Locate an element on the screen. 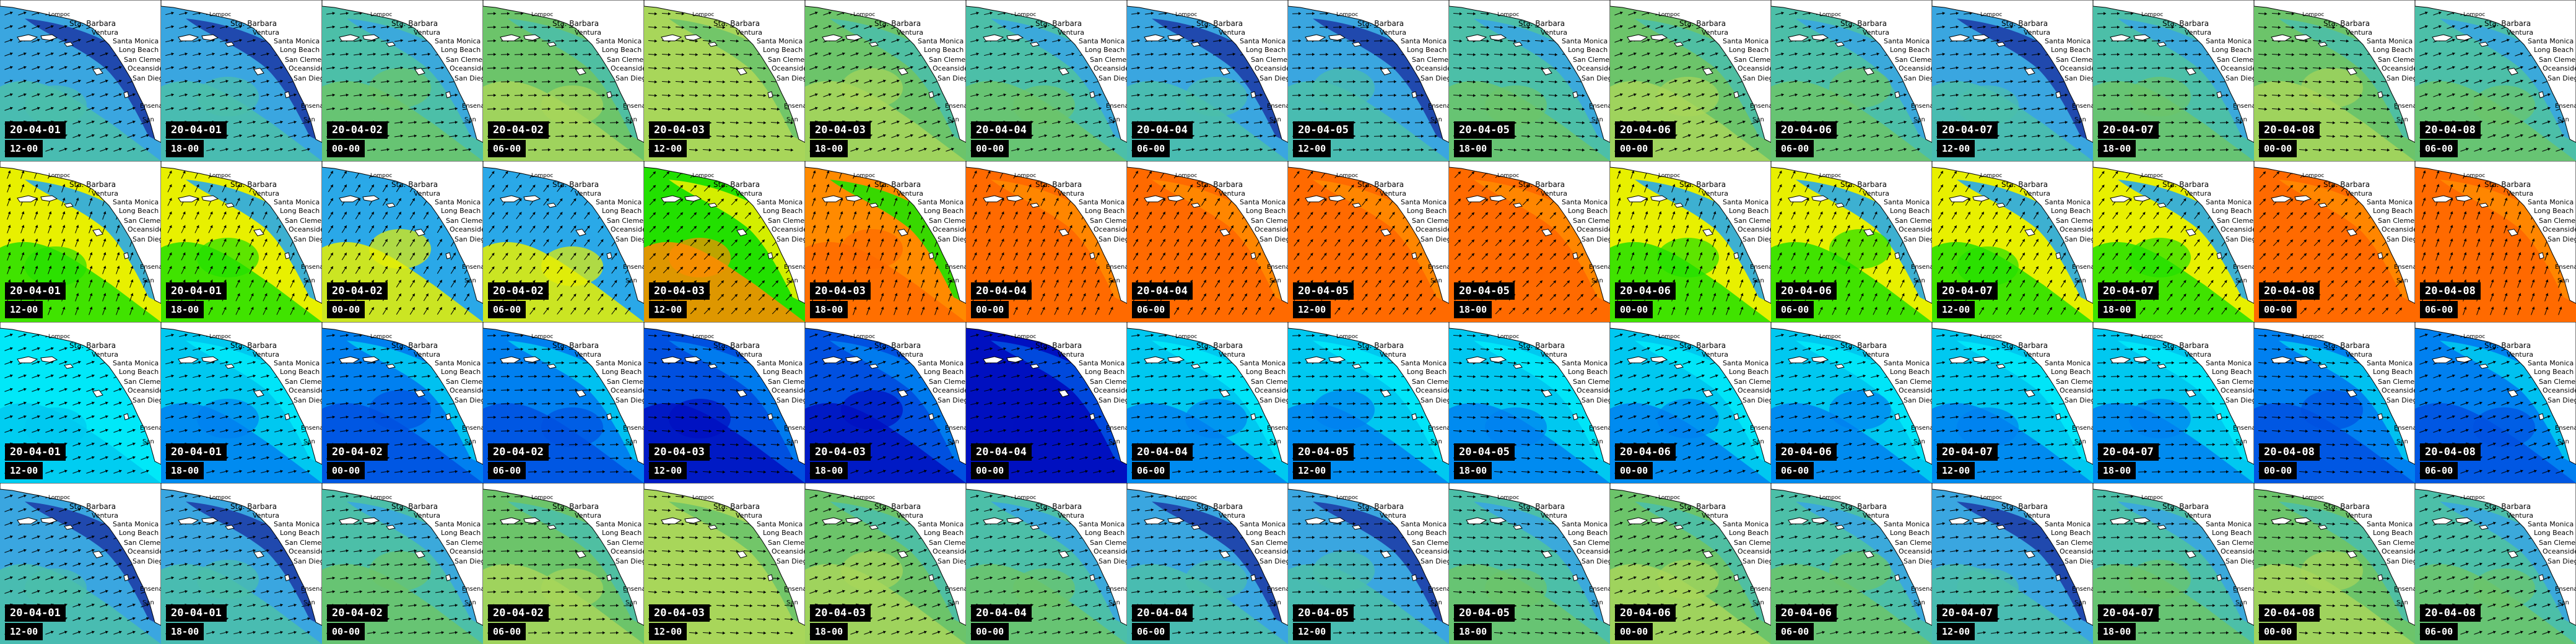  land-mass is located at coordinates (1529, 232).